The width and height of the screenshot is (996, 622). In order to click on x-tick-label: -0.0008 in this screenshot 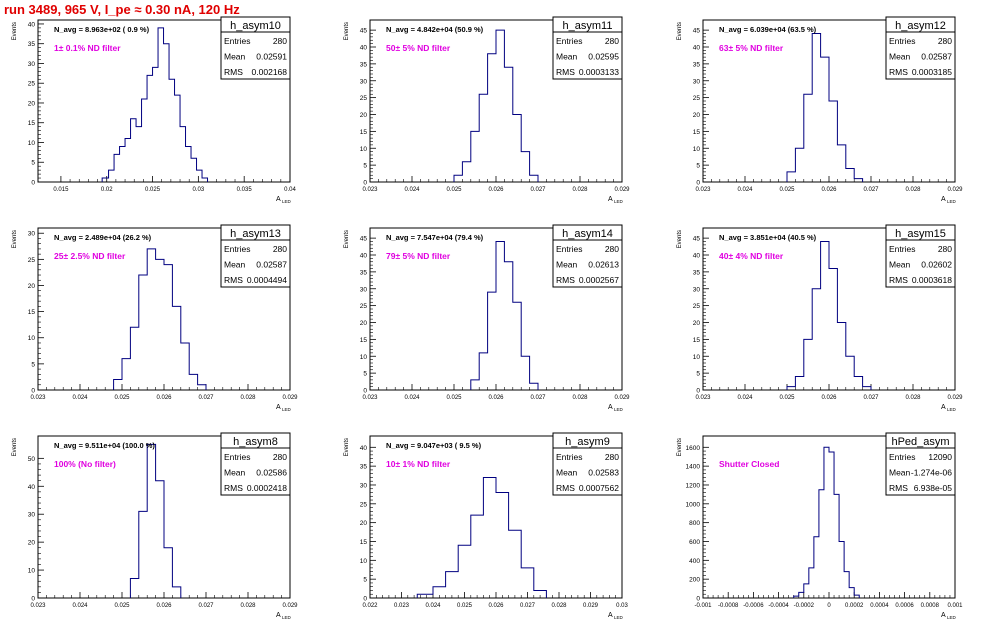, I will do `click(728, 606)`.